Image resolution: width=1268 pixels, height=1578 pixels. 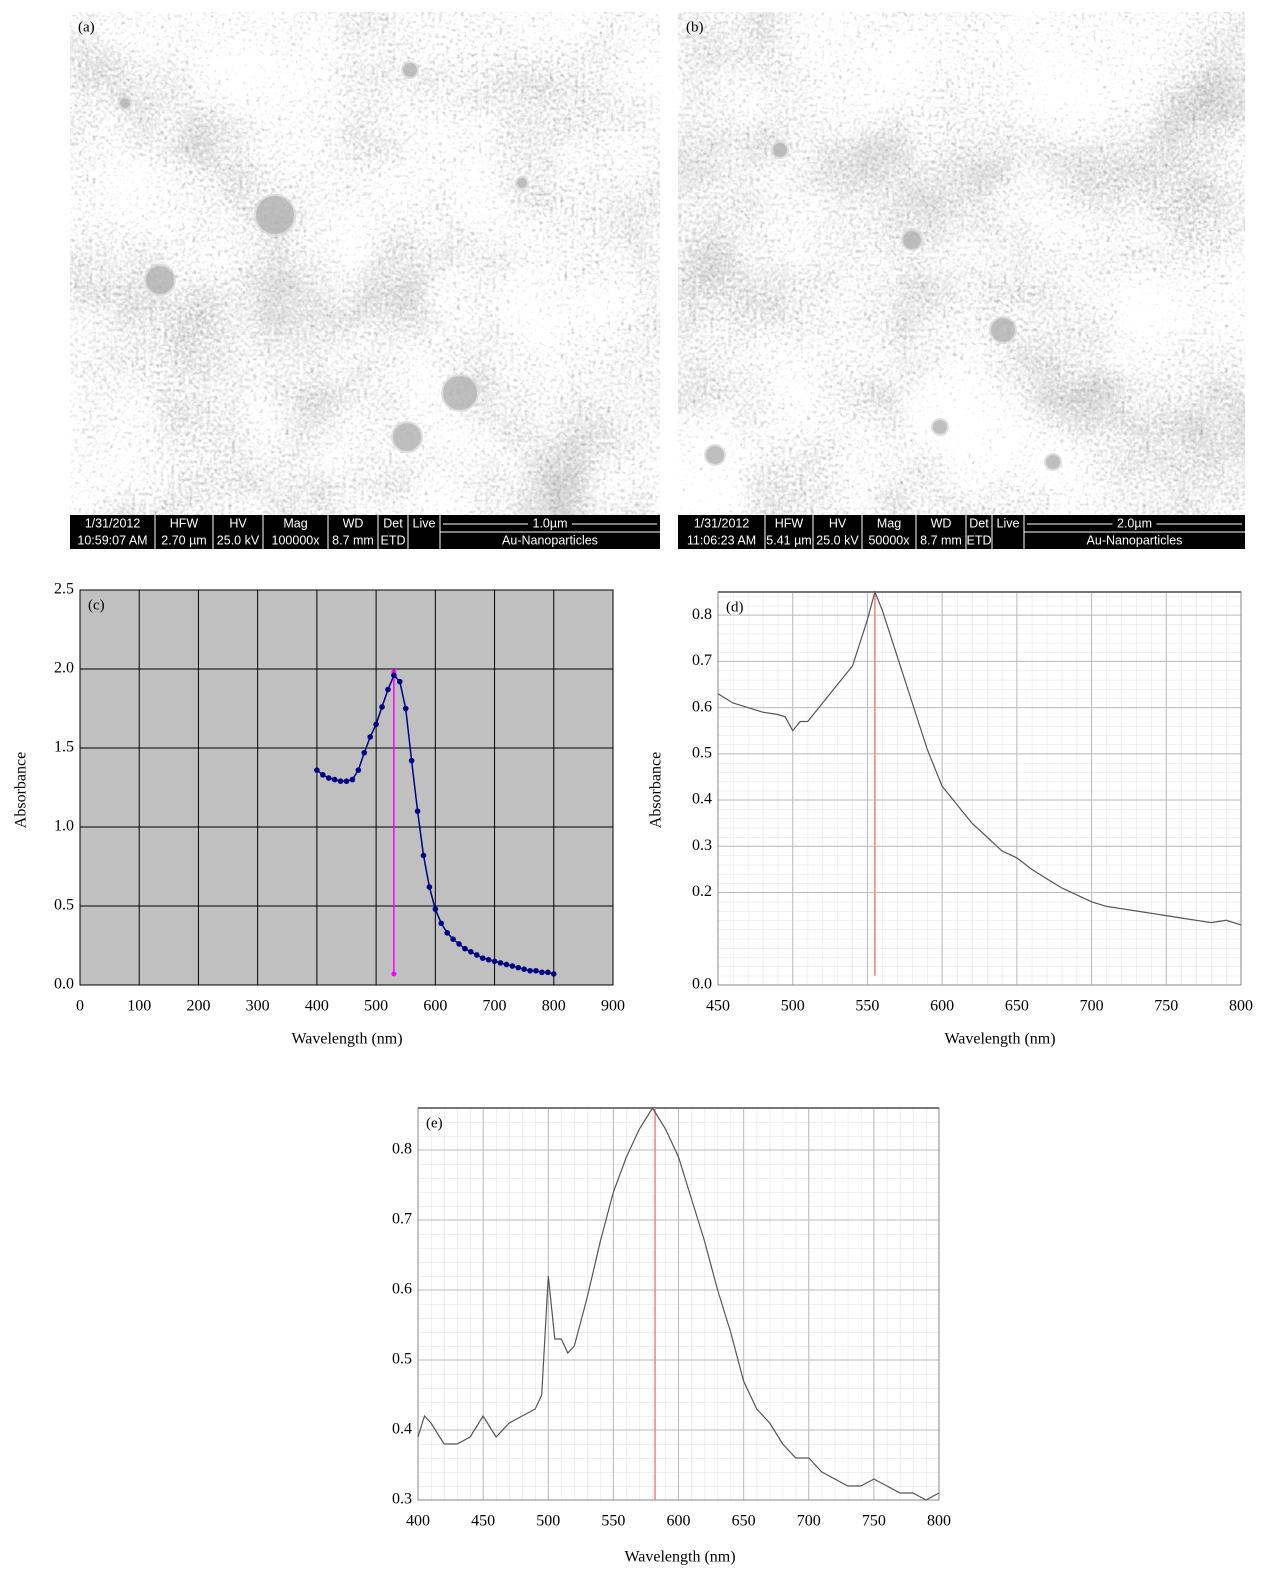 What do you see at coordinates (96, 605) in the screenshot?
I see `panel-label: (c)` at bounding box center [96, 605].